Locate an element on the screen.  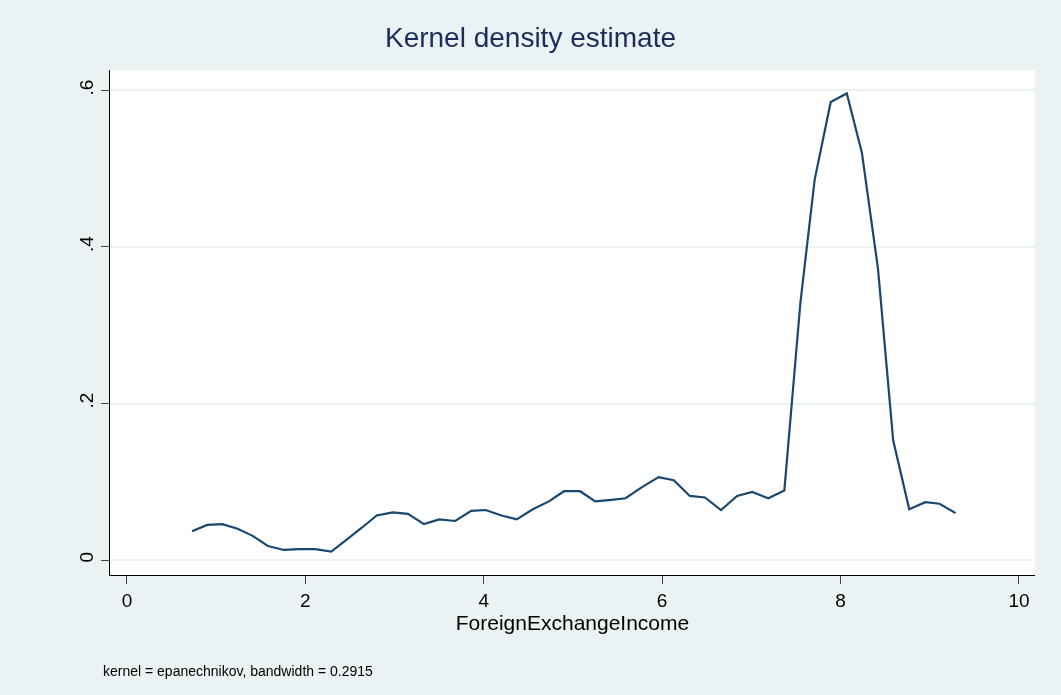
x-tick-label: 8 is located at coordinates (840, 600).